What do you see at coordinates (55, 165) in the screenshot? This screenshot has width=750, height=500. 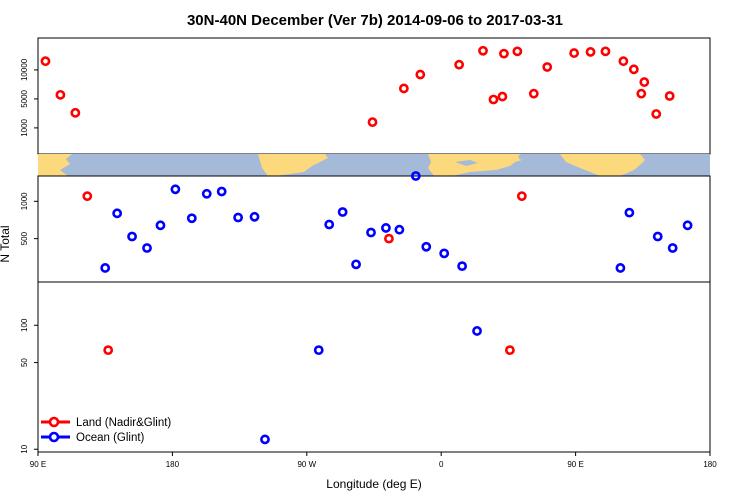 I see `map-land-asia-west` at bounding box center [55, 165].